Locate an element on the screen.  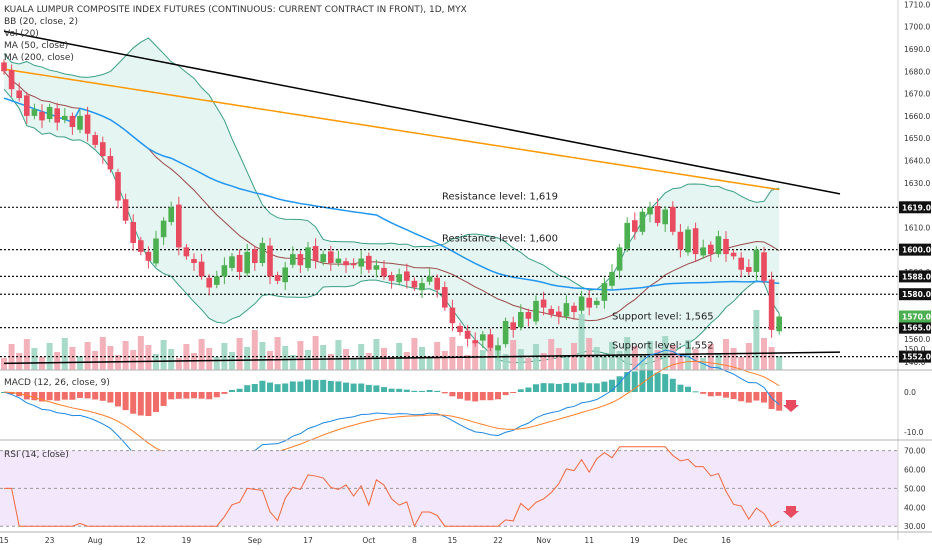
ma200-legend: MA (200, close) is located at coordinates (39, 58).